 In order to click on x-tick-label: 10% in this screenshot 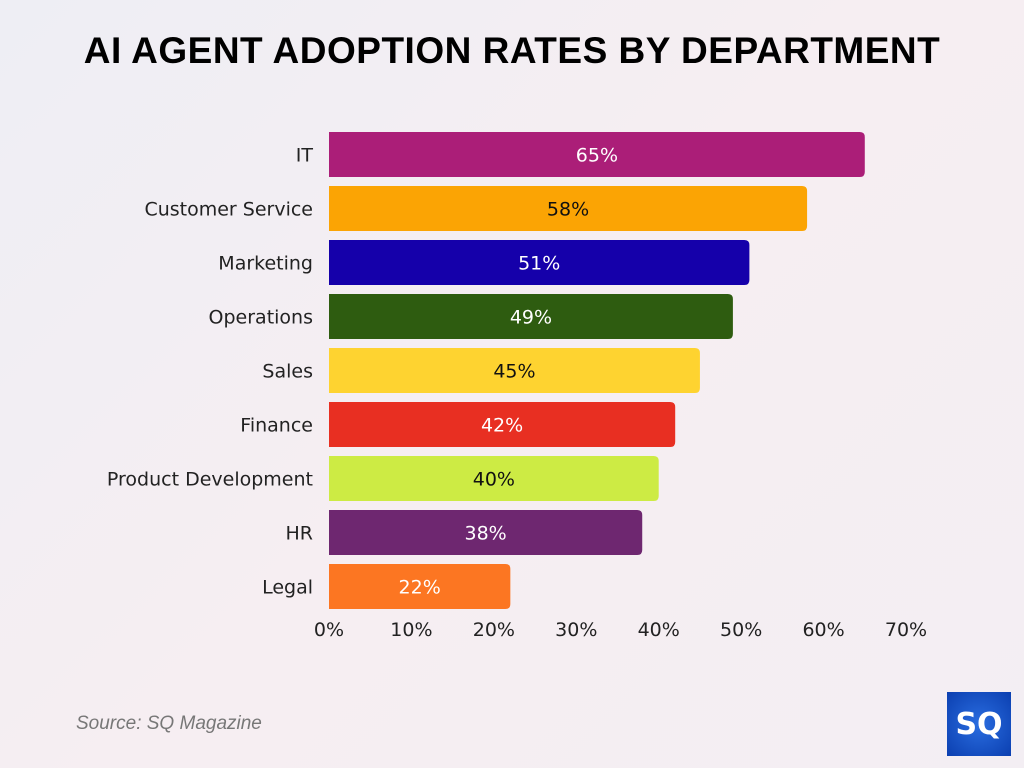, I will do `click(411, 630)`.